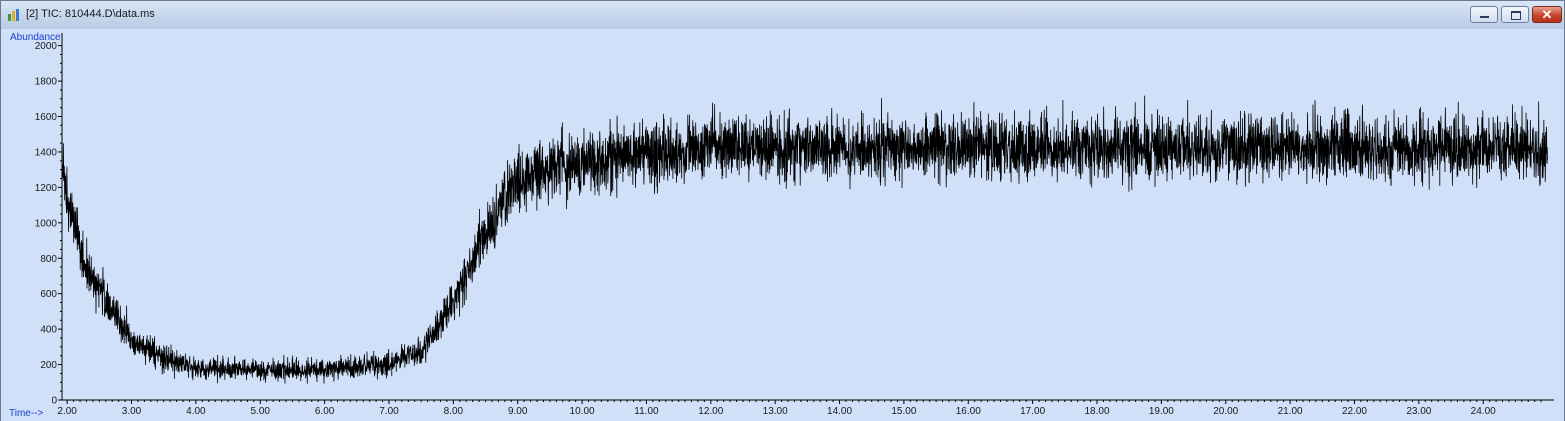 The width and height of the screenshot is (1565, 421). Describe the element at coordinates (1290, 411) in the screenshot. I see `x-tick-label: 21.00` at that location.